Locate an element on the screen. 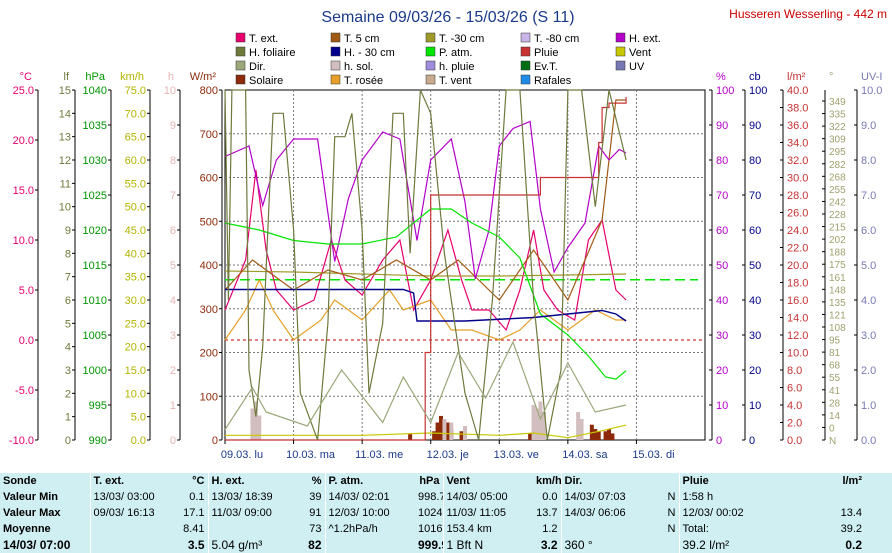 Image resolution: width=892 pixels, height=553 pixels. tick-label: 255 is located at coordinates (837, 190).